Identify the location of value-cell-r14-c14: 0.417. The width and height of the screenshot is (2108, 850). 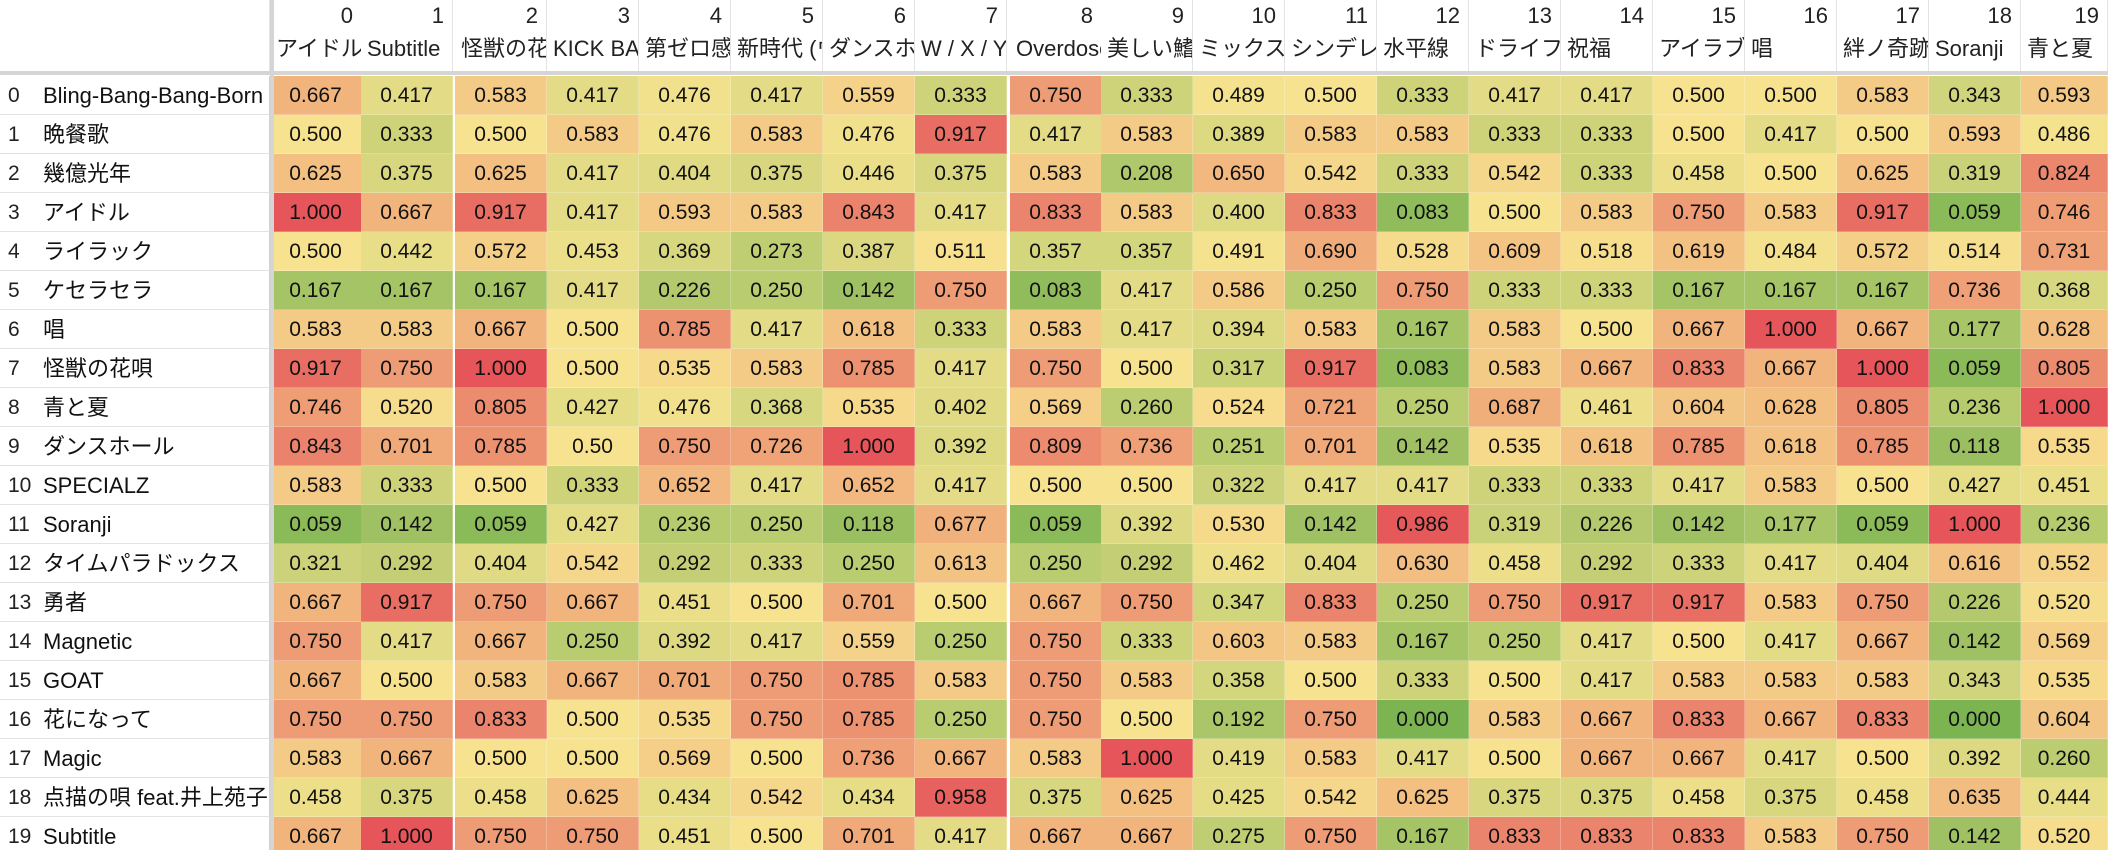
(1607, 641).